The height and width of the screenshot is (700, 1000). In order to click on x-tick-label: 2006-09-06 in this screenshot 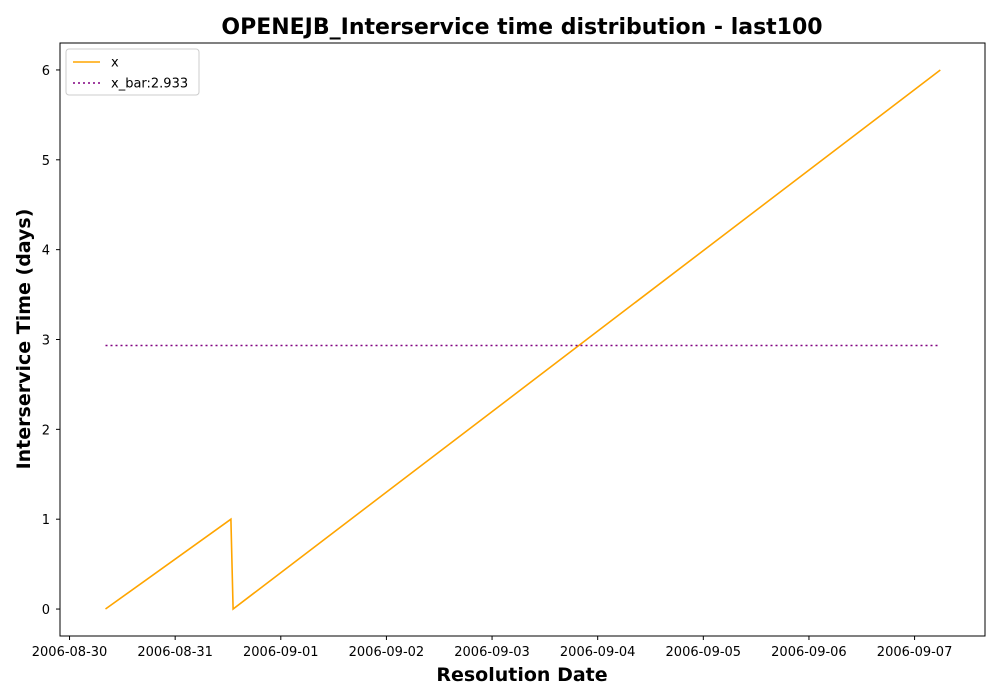, I will do `click(809, 652)`.